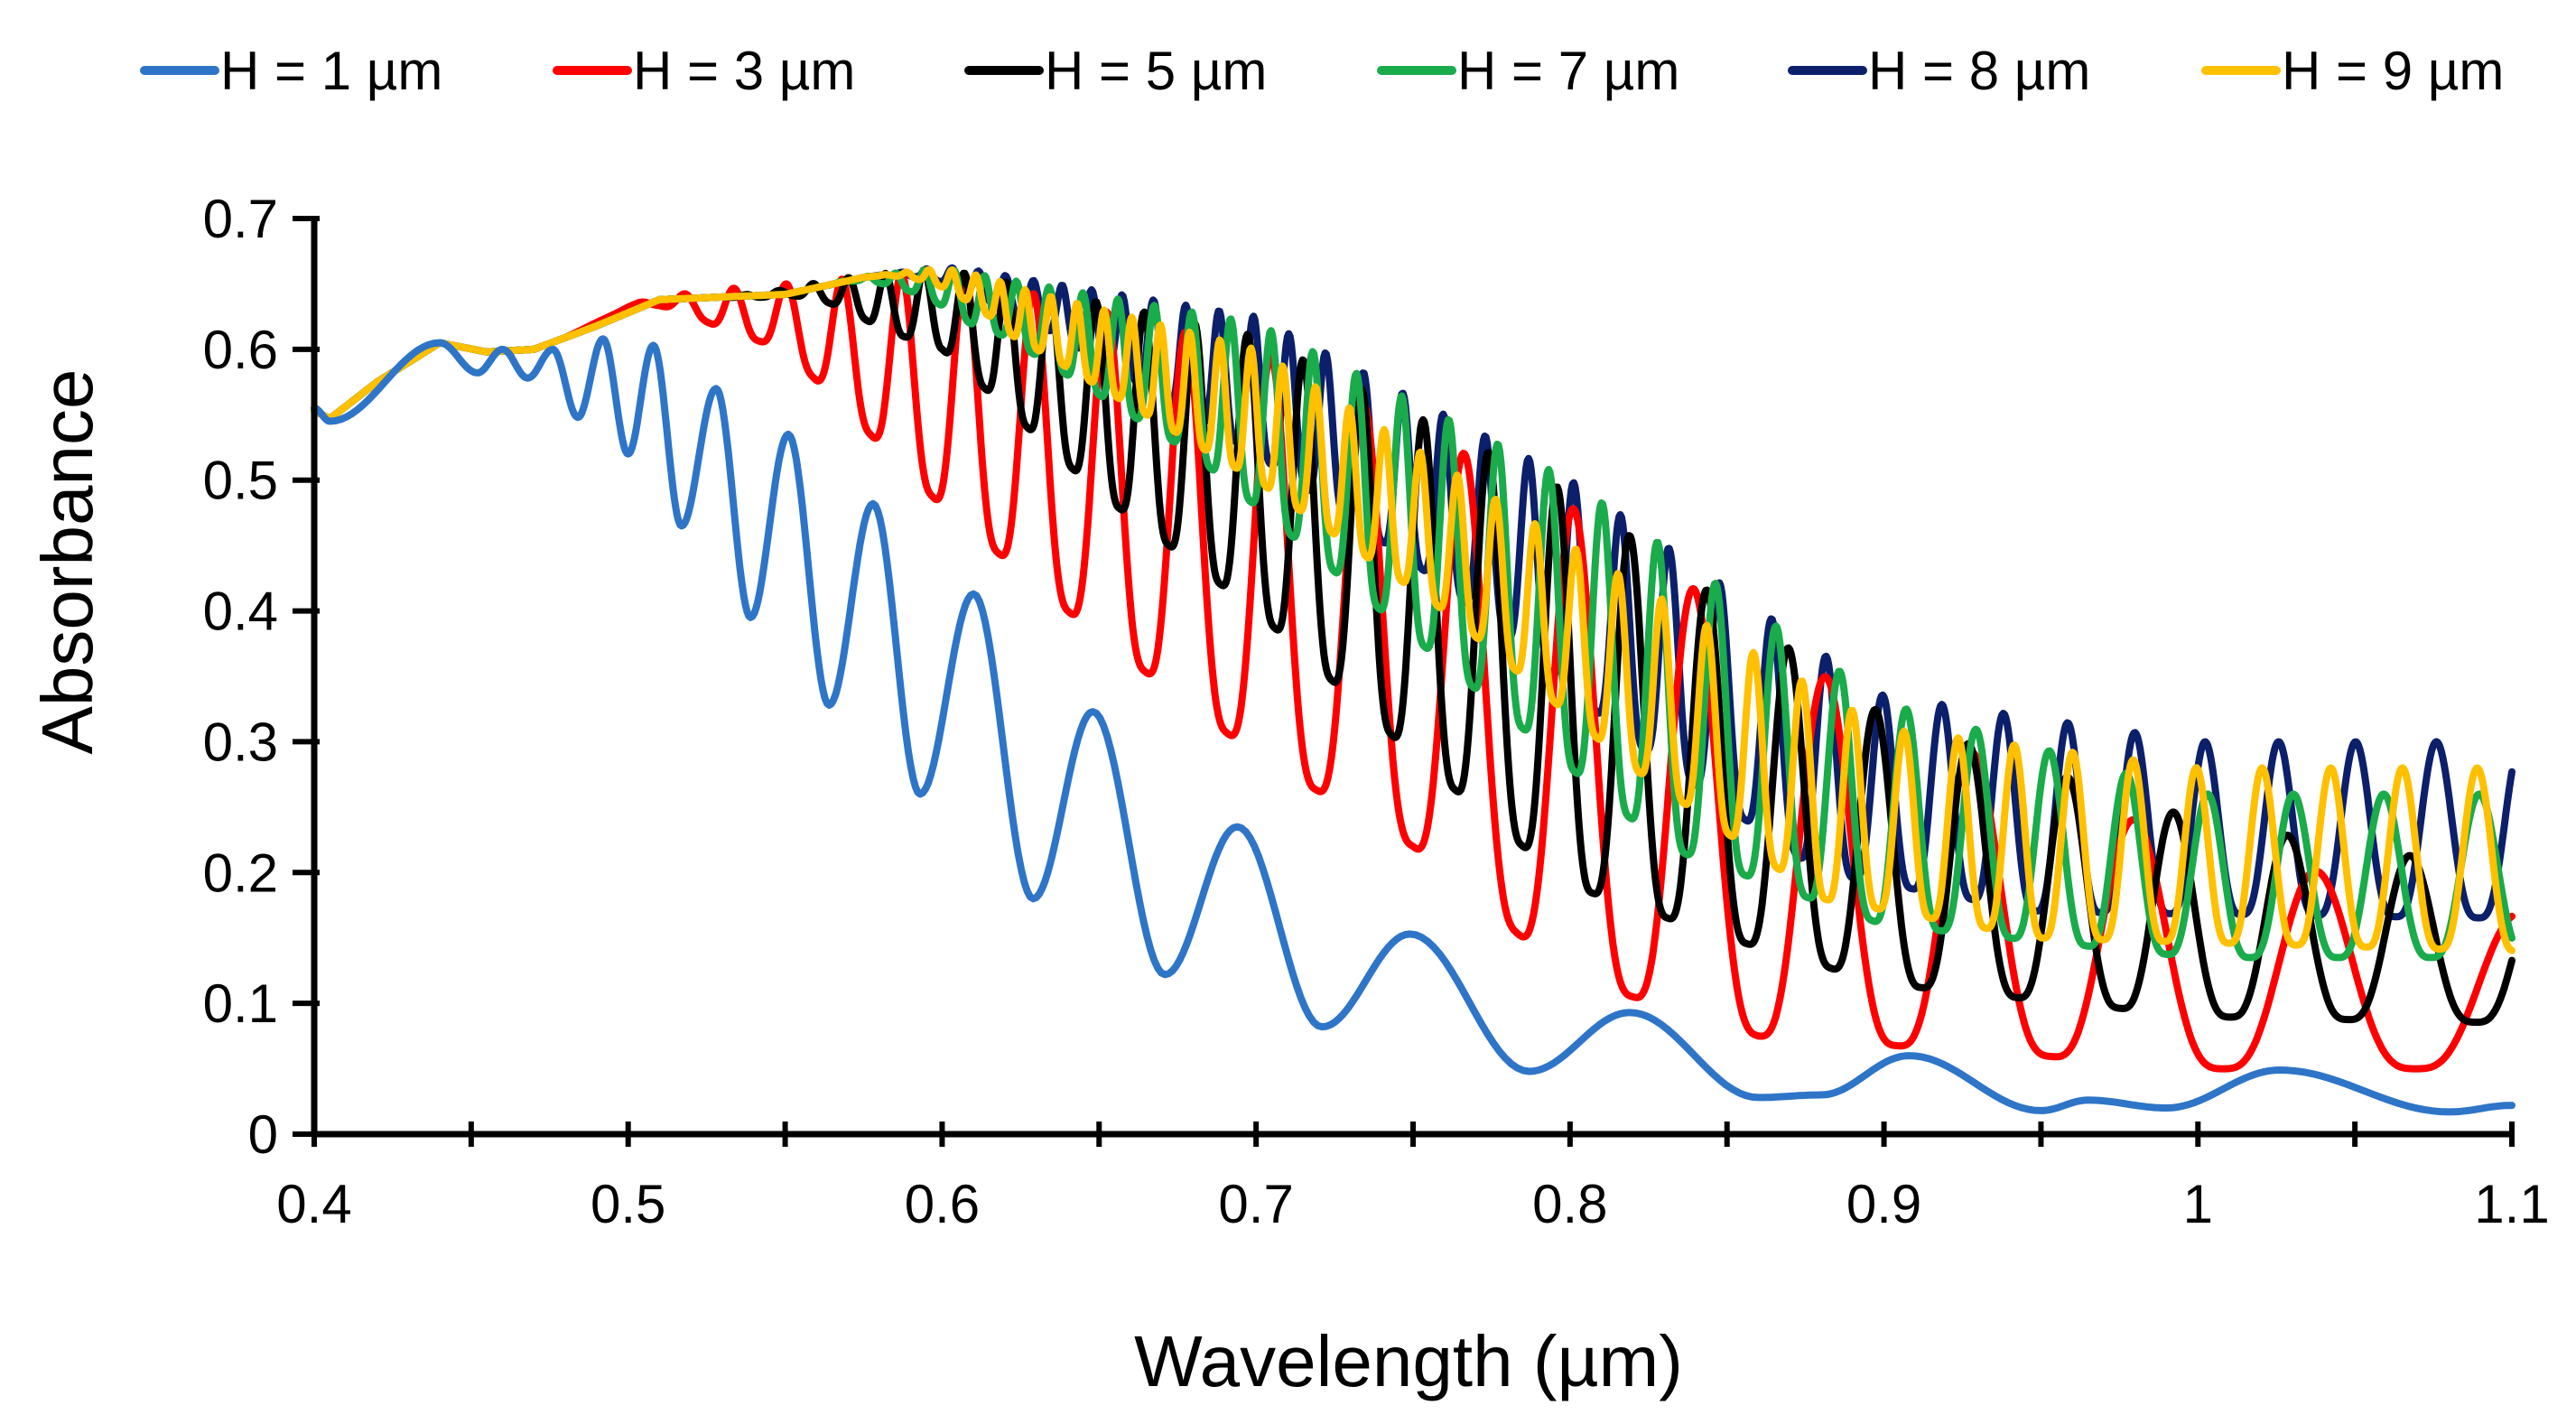  Describe the element at coordinates (261, 677) in the screenshot. I see `y-ticks: 0 0.1 0.2 0.3 0.4 0.5 0.6 0.7` at that location.